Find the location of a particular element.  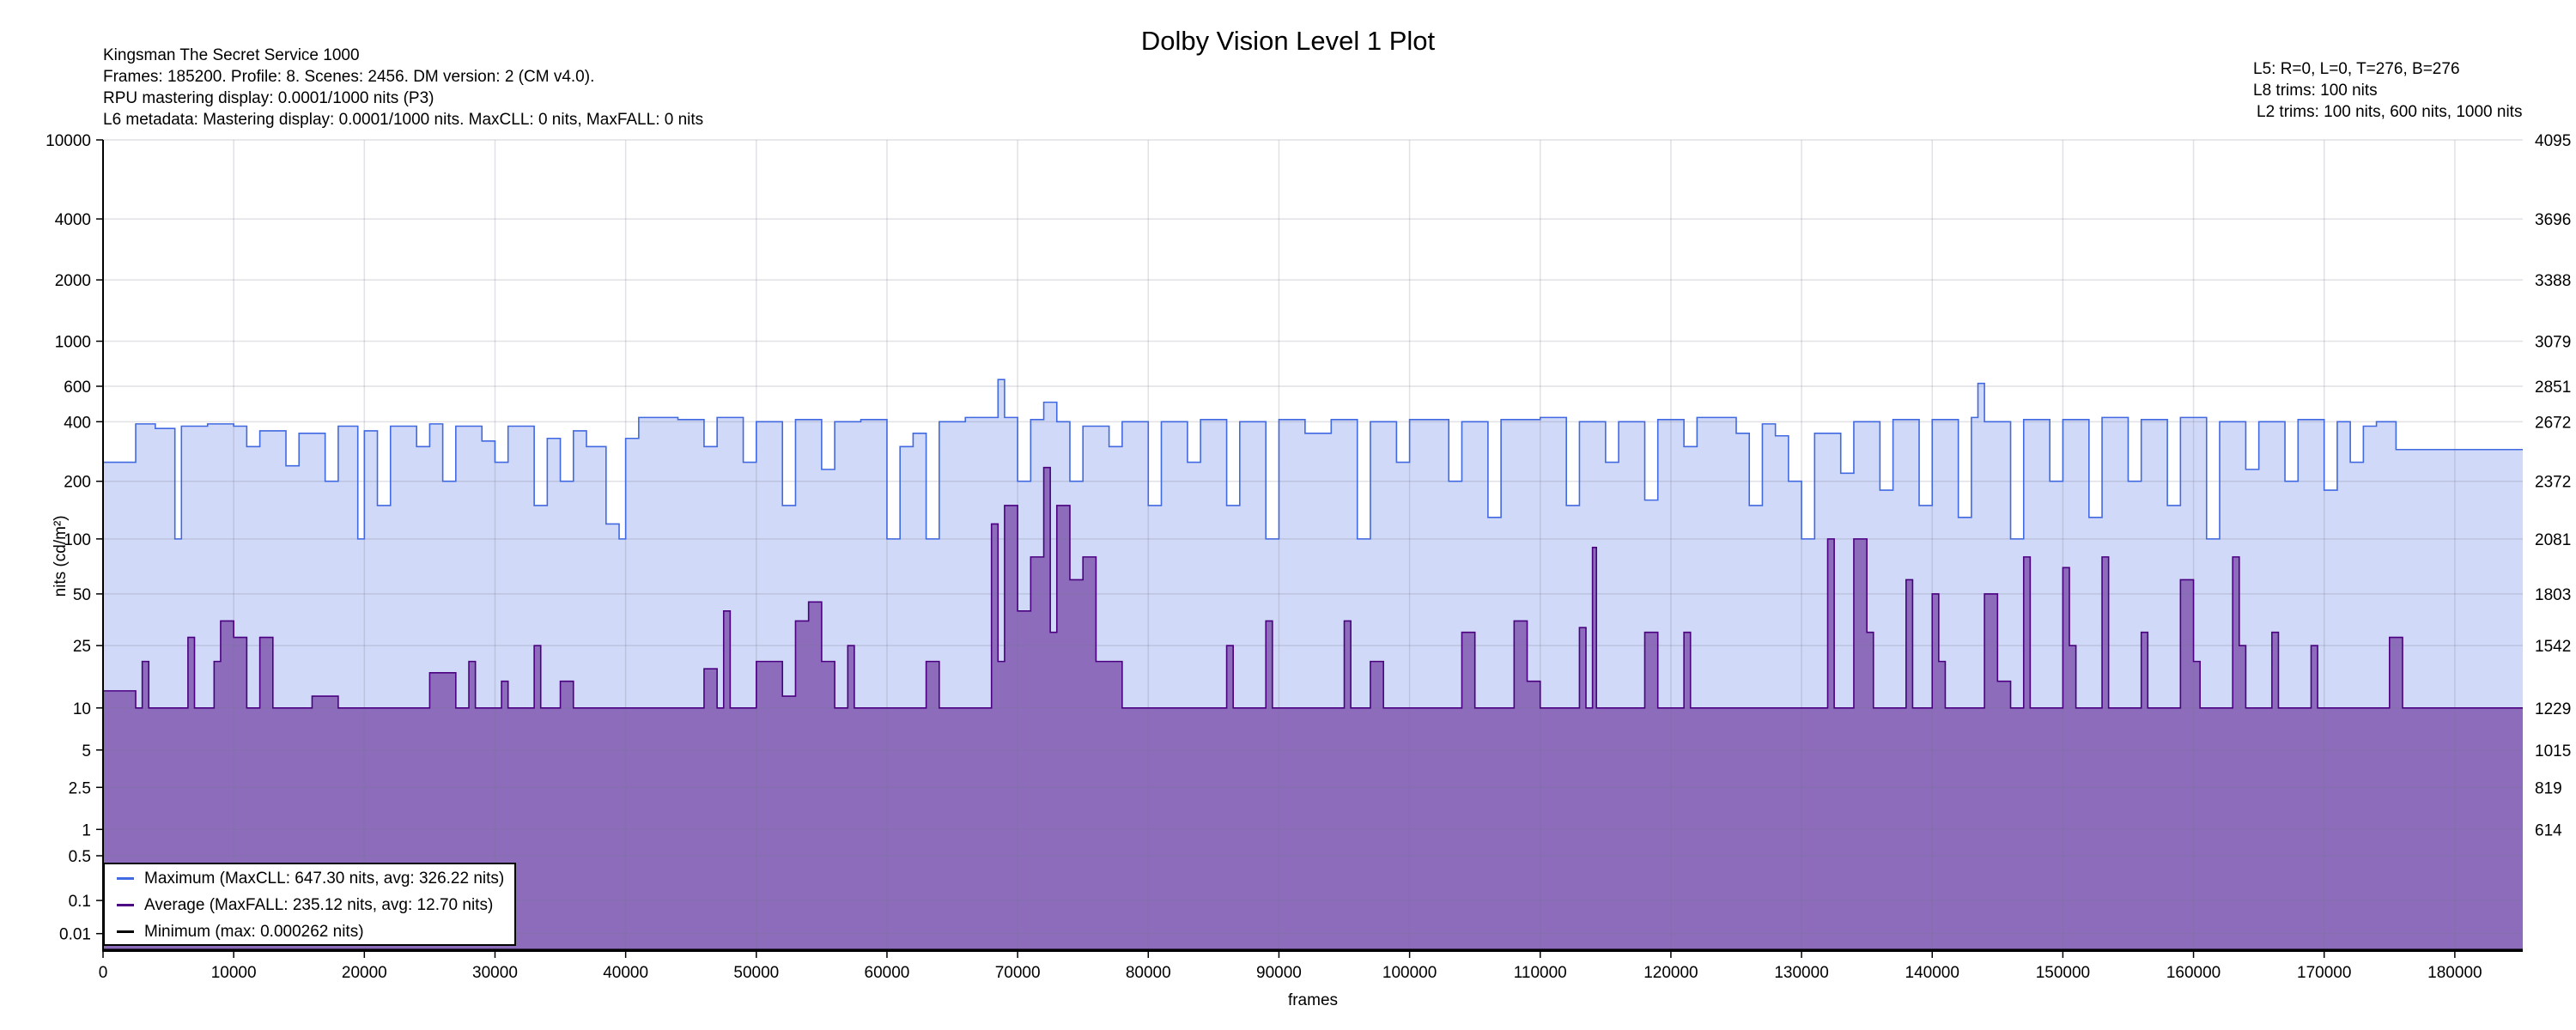

x-tick-label: 70000 is located at coordinates (1018, 973).